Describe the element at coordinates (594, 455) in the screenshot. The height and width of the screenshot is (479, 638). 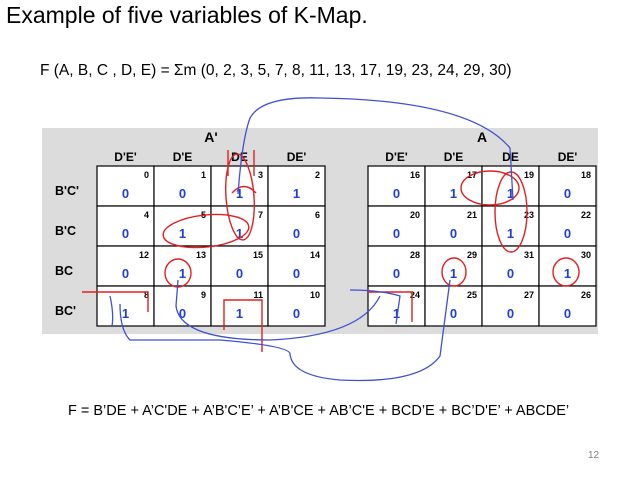
I see `page-number: 12` at that location.